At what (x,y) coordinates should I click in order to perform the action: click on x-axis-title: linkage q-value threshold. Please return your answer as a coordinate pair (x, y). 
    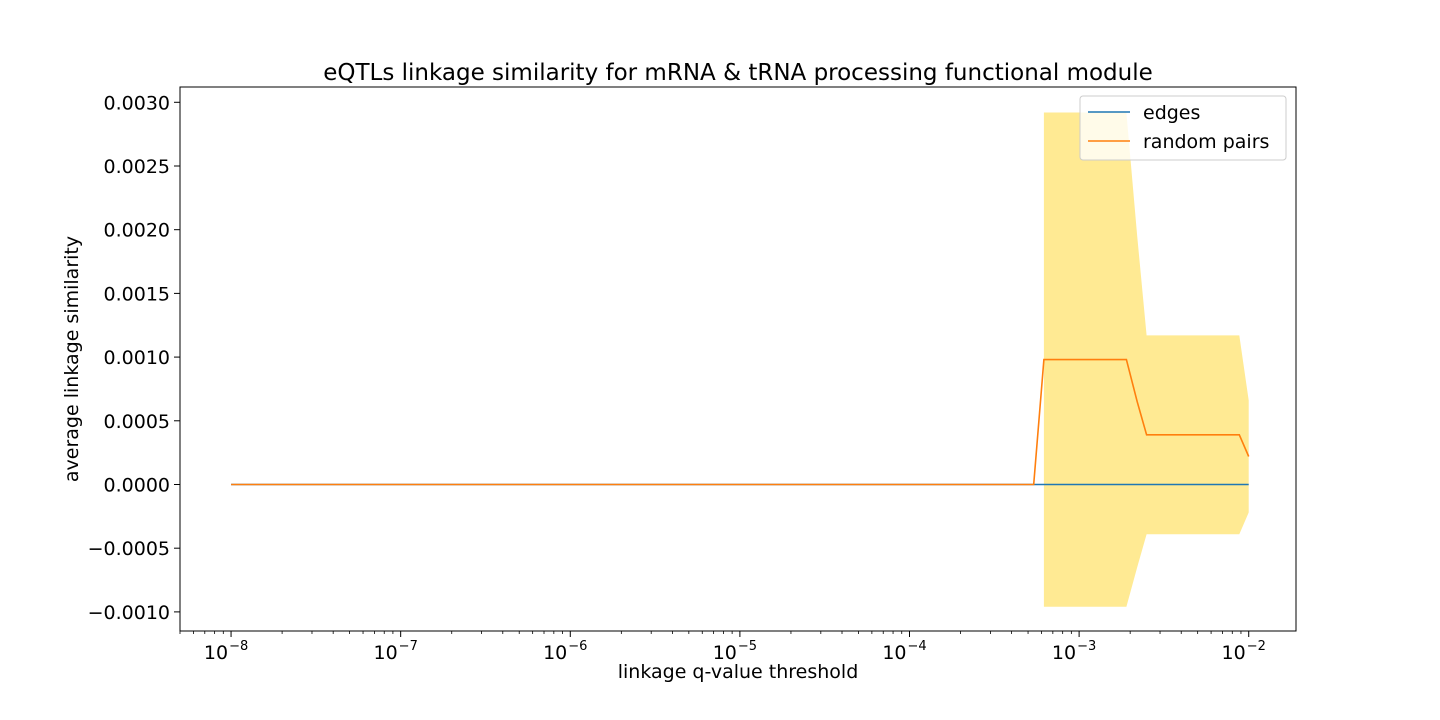
    Looking at the image, I should click on (738, 672).